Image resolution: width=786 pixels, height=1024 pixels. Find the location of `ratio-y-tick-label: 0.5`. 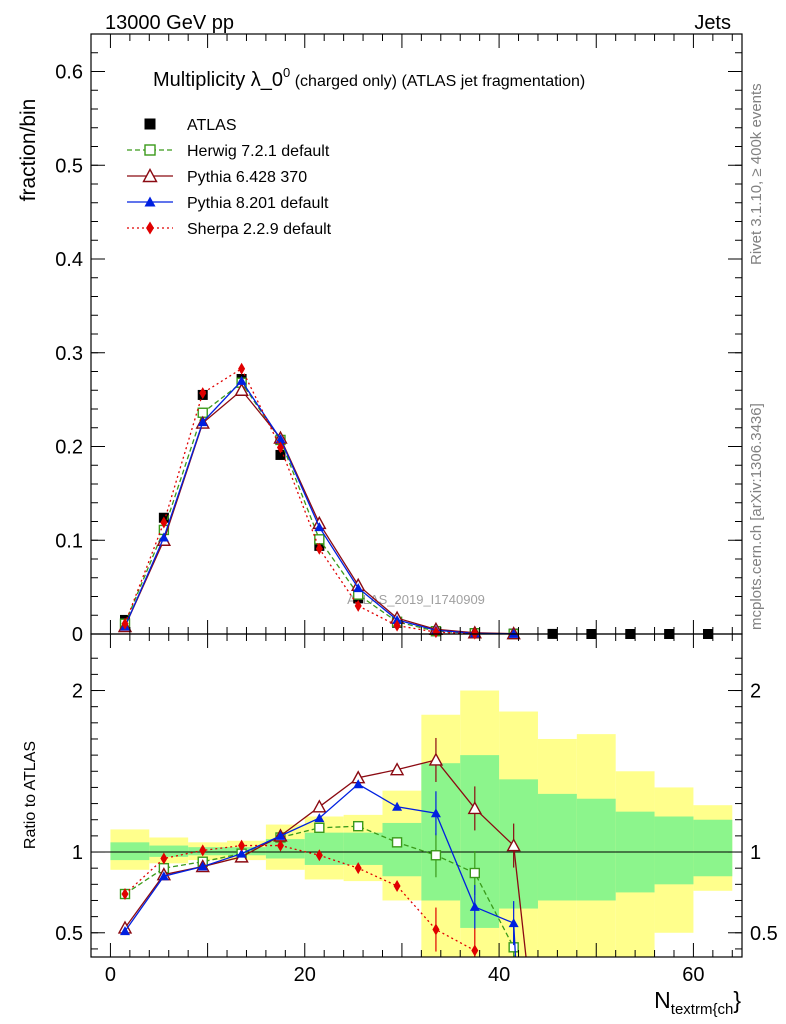

ratio-y-tick-label: 0.5 is located at coordinates (69, 934).